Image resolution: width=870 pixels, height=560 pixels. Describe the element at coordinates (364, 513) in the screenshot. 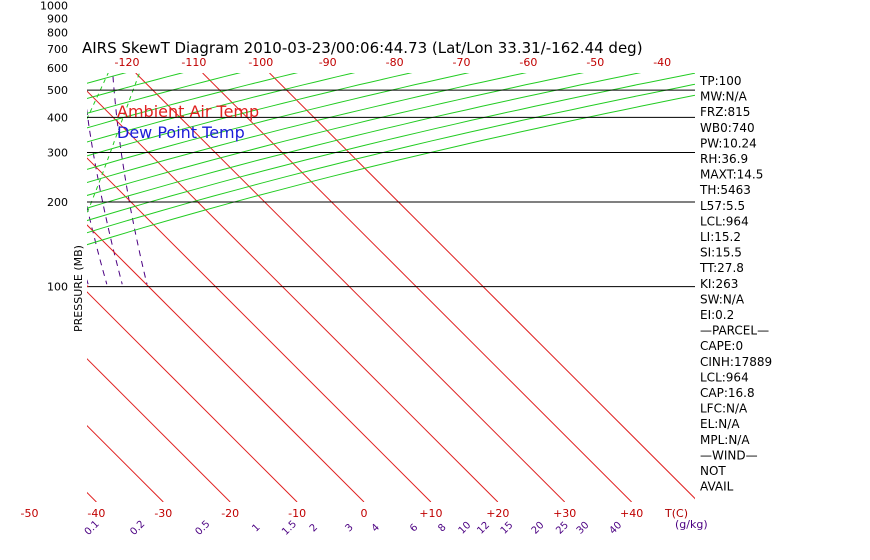

I see `bottom-temp-tick-label: 0` at that location.